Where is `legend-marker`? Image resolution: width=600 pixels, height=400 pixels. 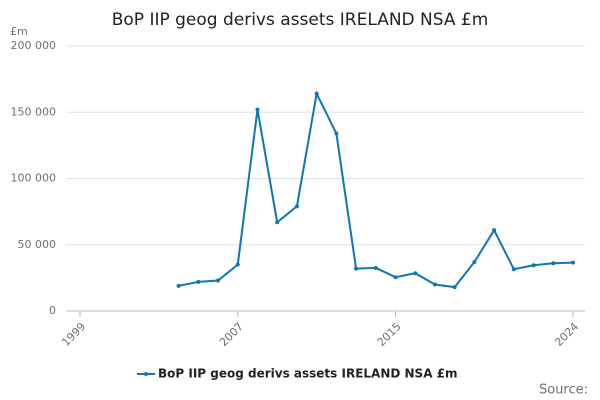
legend-marker is located at coordinates (146, 374).